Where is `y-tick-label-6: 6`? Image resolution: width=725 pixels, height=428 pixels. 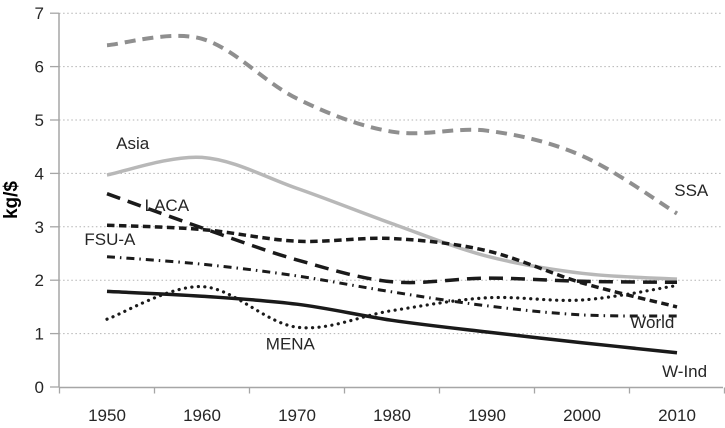
y-tick-label-6: 6 is located at coordinates (39, 67).